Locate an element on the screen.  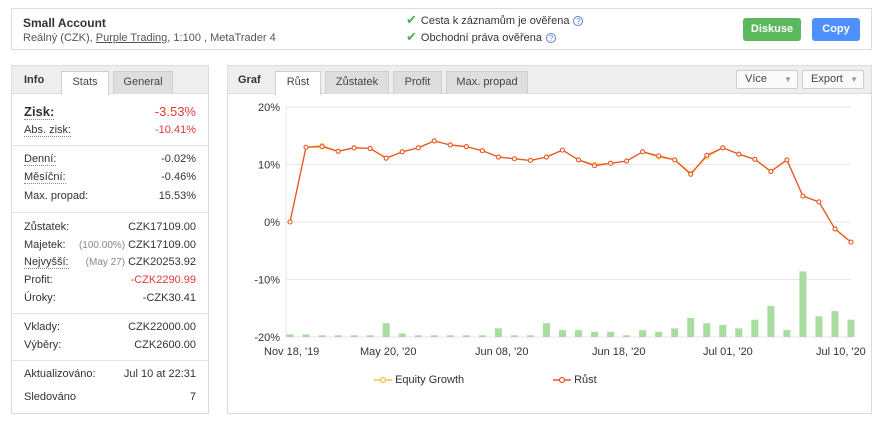
stat-value: CZK20253.92 is located at coordinates (162, 262).